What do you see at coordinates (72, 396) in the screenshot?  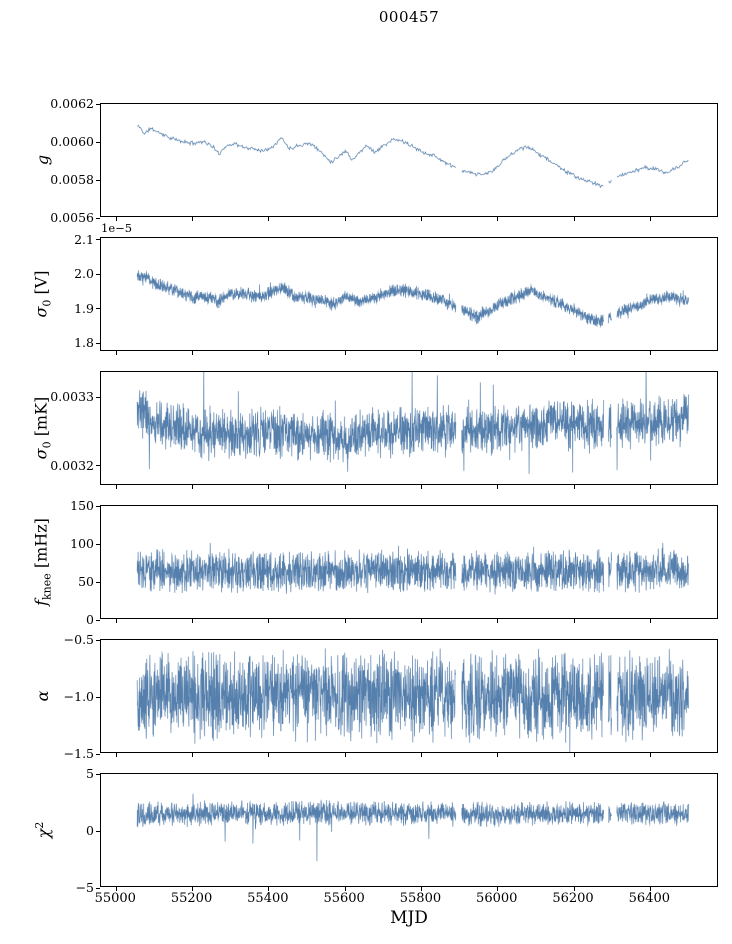 I see `y-tick-label: 0.0033` at bounding box center [72, 396].